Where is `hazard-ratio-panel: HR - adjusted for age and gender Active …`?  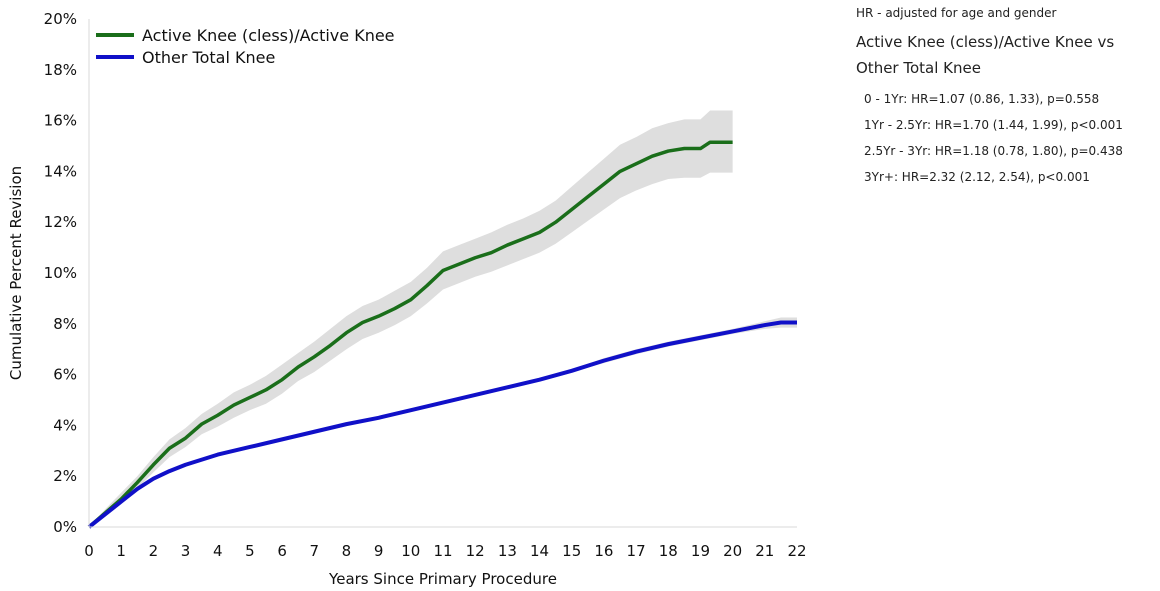 hazard-ratio-panel: HR - adjusted for age and gender Active … is located at coordinates (1006, 98).